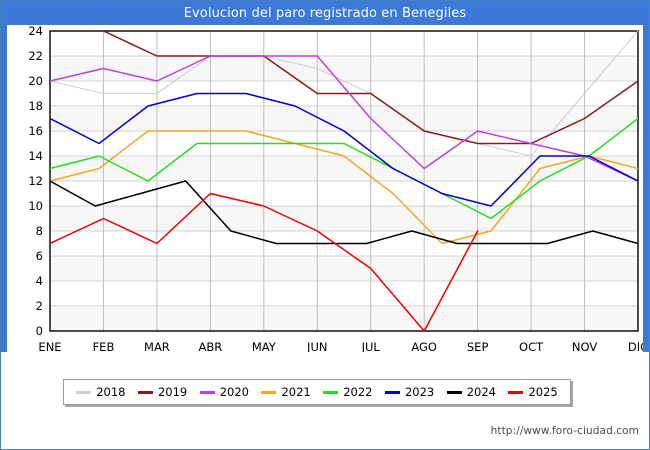 The width and height of the screenshot is (650, 450). Describe the element at coordinates (172, 392) in the screenshot. I see `legend-label-2019: 2019` at that location.